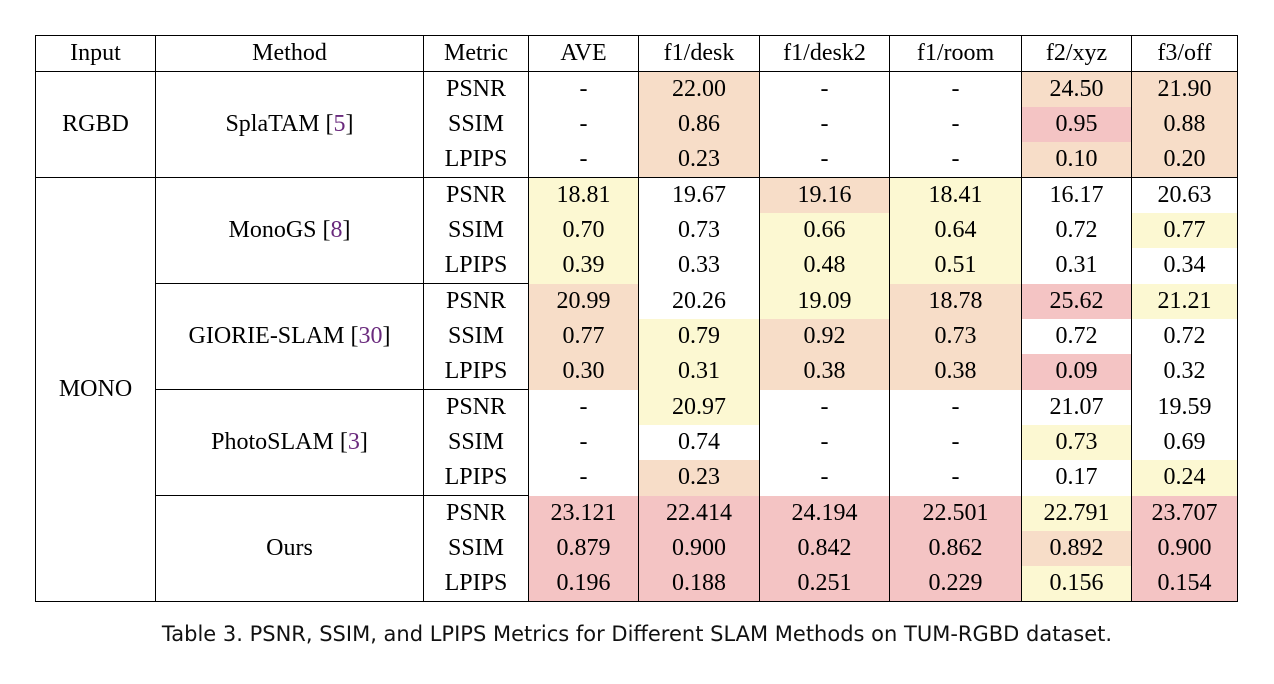 This screenshot has width=1274, height=684. Describe the element at coordinates (272, 442) in the screenshot. I see `method-name: PhotoSLAM` at that location.